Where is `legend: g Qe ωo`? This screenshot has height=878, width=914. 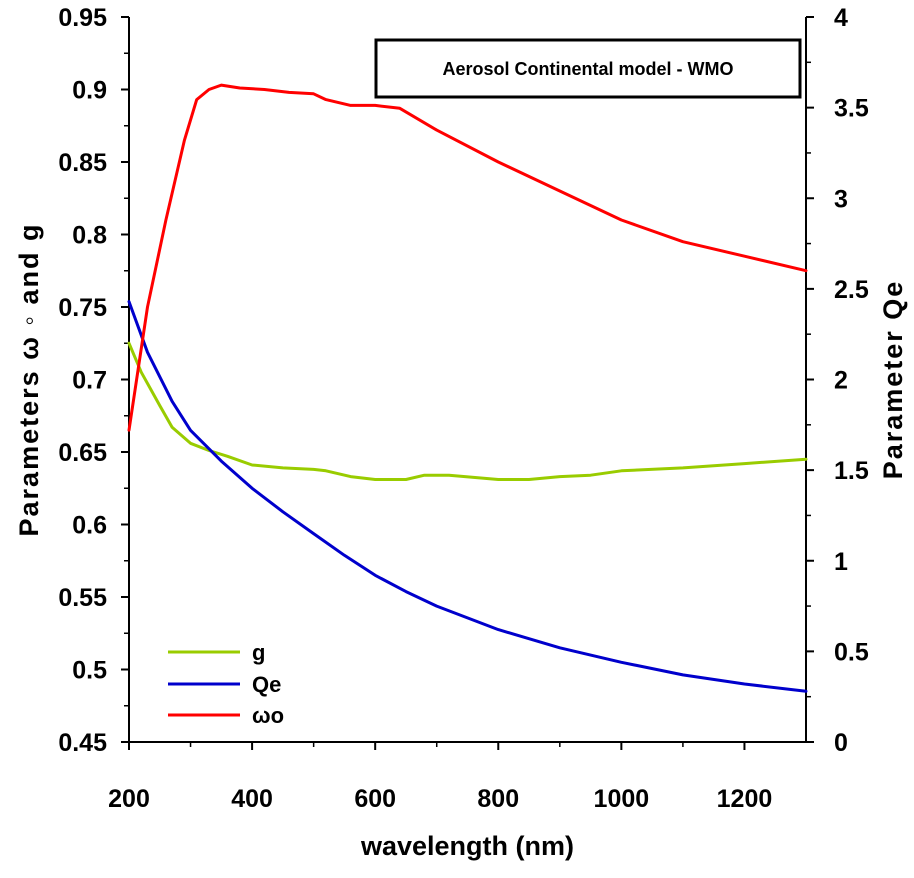
legend: g Qe ωo is located at coordinates (226, 684).